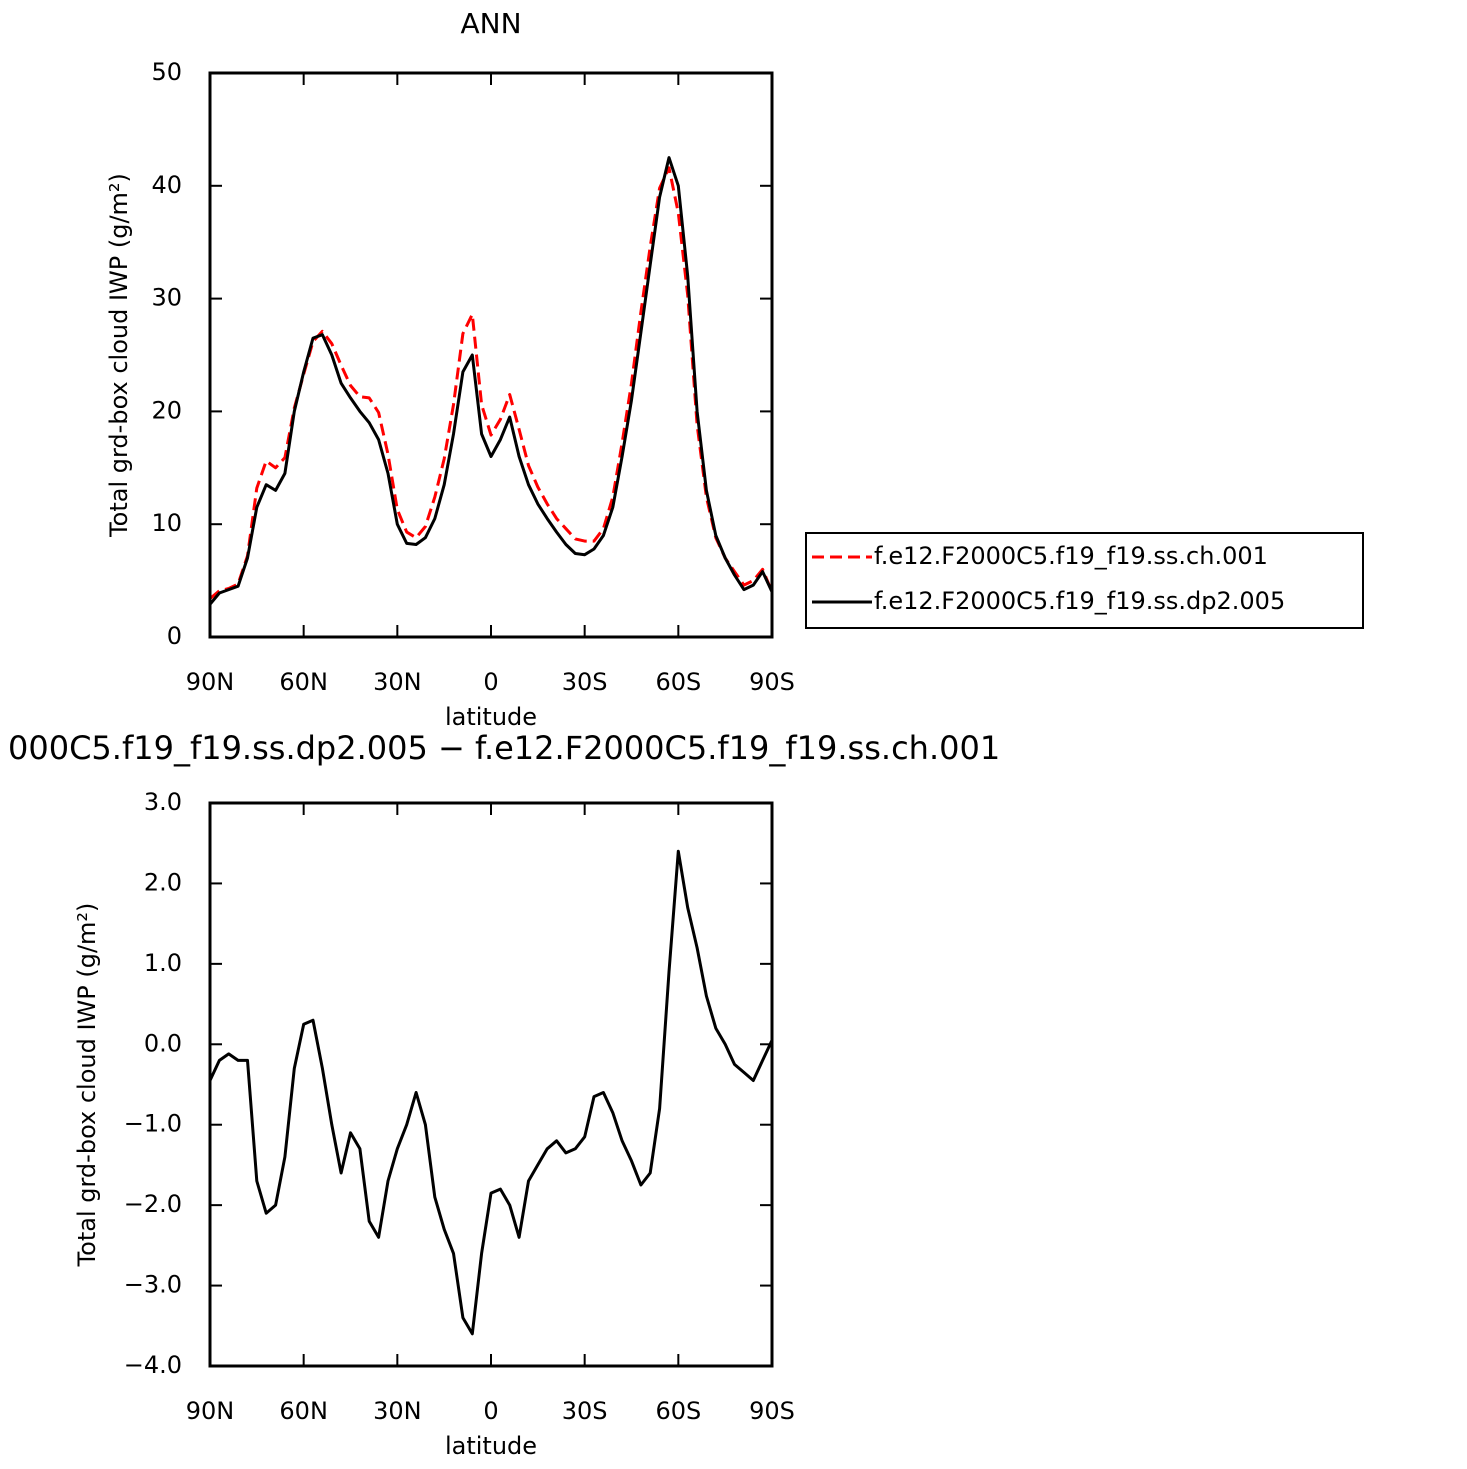 The width and height of the screenshot is (1467, 1469). What do you see at coordinates (153, 1365) in the screenshot?
I see `y-tick-label: −4.0` at bounding box center [153, 1365].